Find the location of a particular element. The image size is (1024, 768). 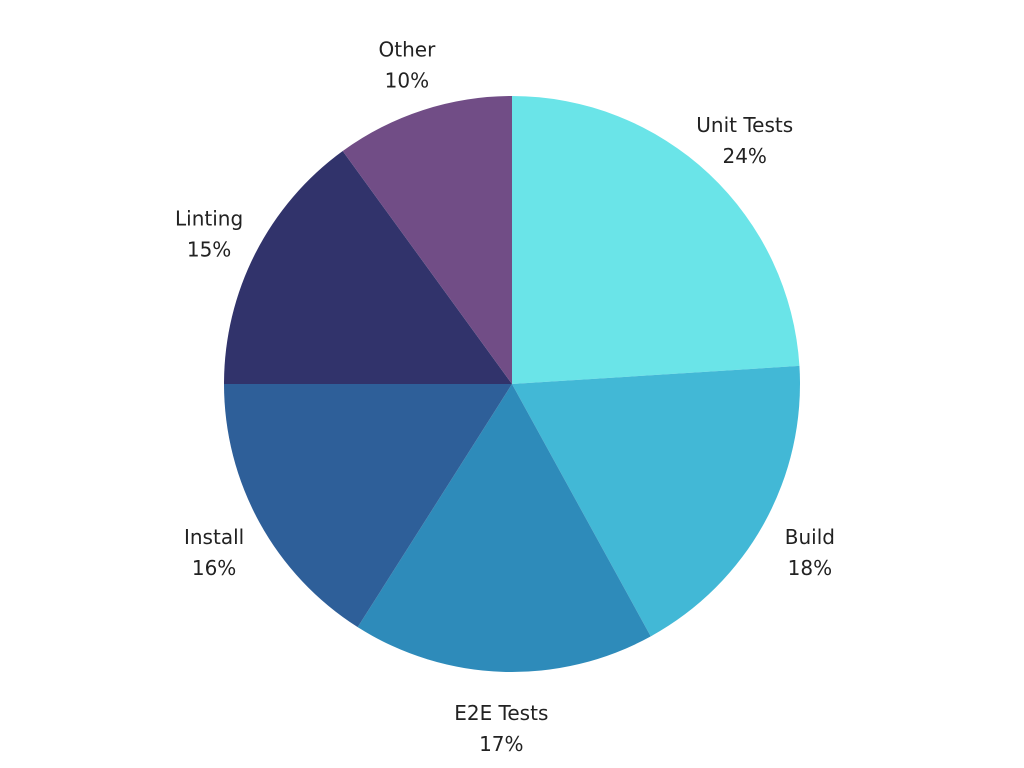

slice-percent-e2e-tests: 17% is located at coordinates (501, 744).